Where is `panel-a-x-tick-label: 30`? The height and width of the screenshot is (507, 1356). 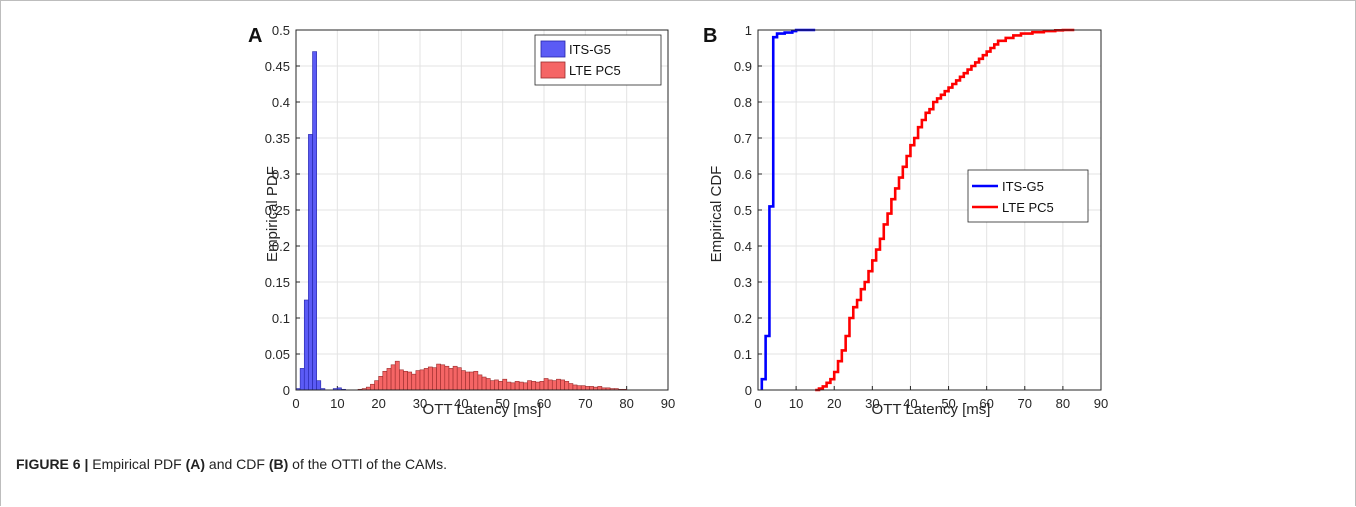 panel-a-x-tick-label: 30 is located at coordinates (420, 403).